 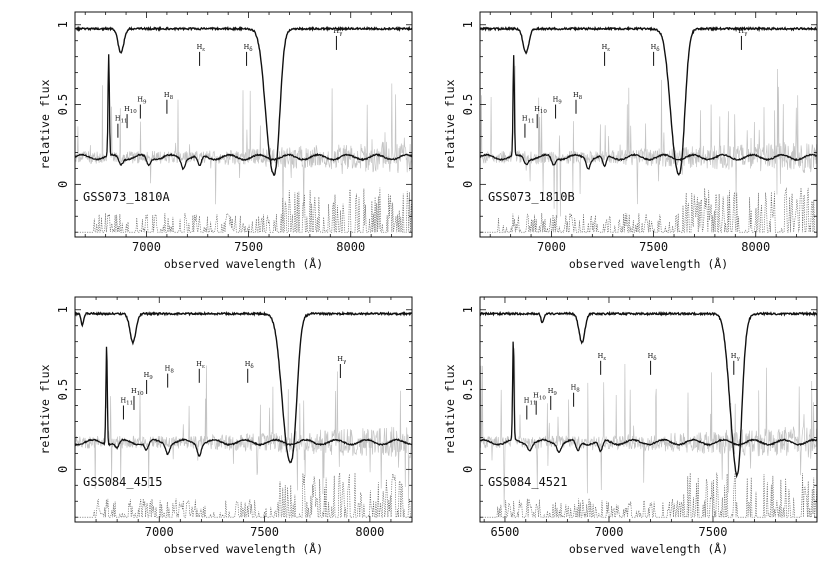 I want to click on panel-label: GSS084_4515, so click(x=122, y=482).